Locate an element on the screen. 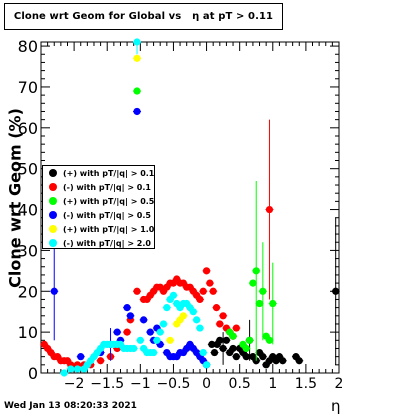 The height and width of the screenshot is (415, 400). legend-entry: (-) with pT/|q| > 2.0 is located at coordinates (99, 243).